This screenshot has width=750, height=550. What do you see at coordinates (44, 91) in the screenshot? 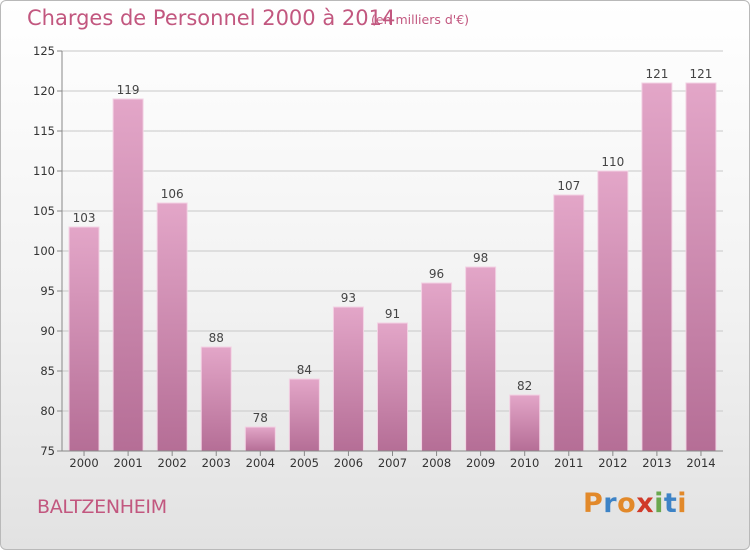
I see `y-tick-label: 120` at bounding box center [44, 91].